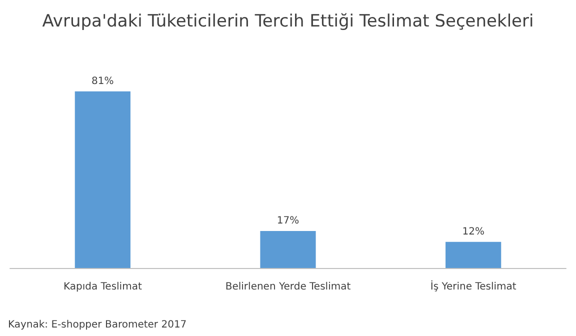 The width and height of the screenshot is (576, 336). What do you see at coordinates (102, 287) in the screenshot?
I see `x-tick-label: Kapıda Teslimat` at bounding box center [102, 287].